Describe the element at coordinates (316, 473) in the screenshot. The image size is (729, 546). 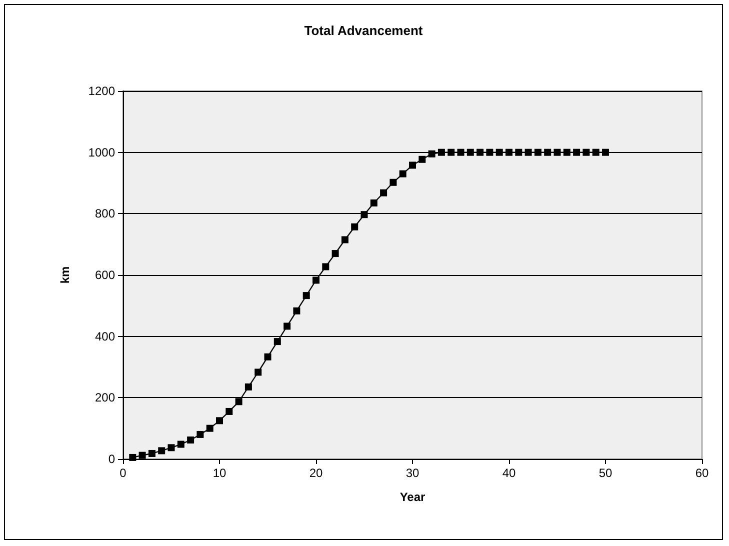
I see `x-tick-label: 20` at that location.